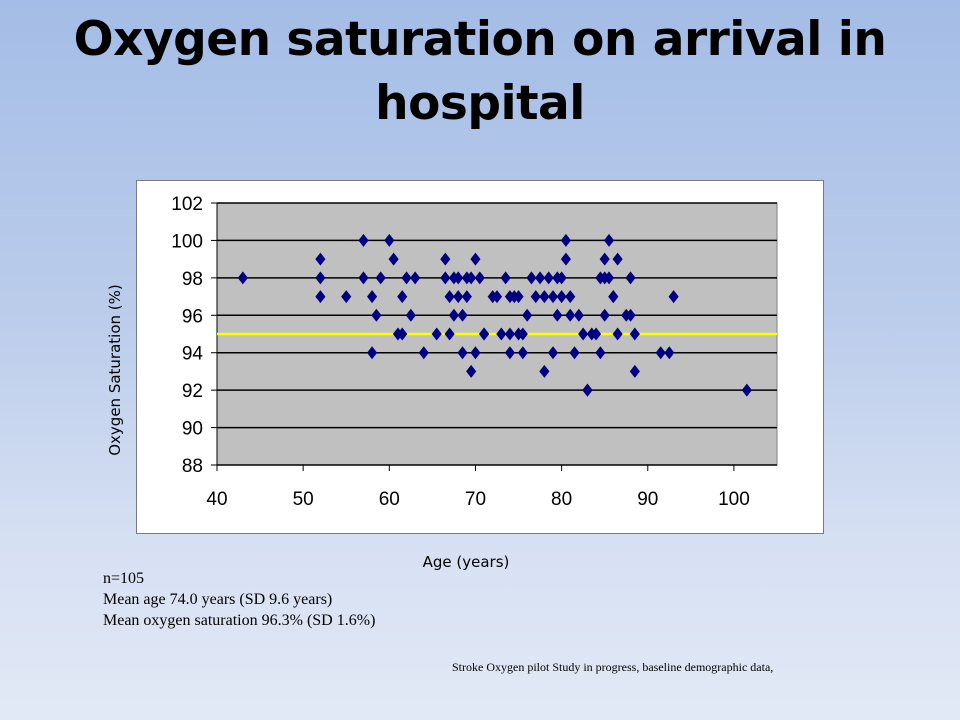  Describe the element at coordinates (734, 499) in the screenshot. I see `x-tick-label-6: 100` at that location.